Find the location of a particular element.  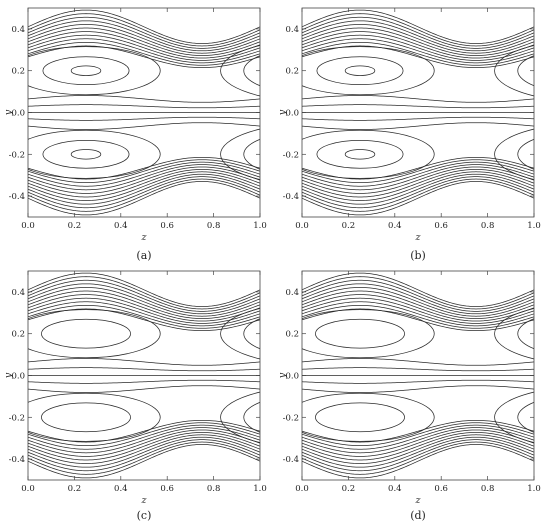

panel-label: (b) is located at coordinates (418, 255).